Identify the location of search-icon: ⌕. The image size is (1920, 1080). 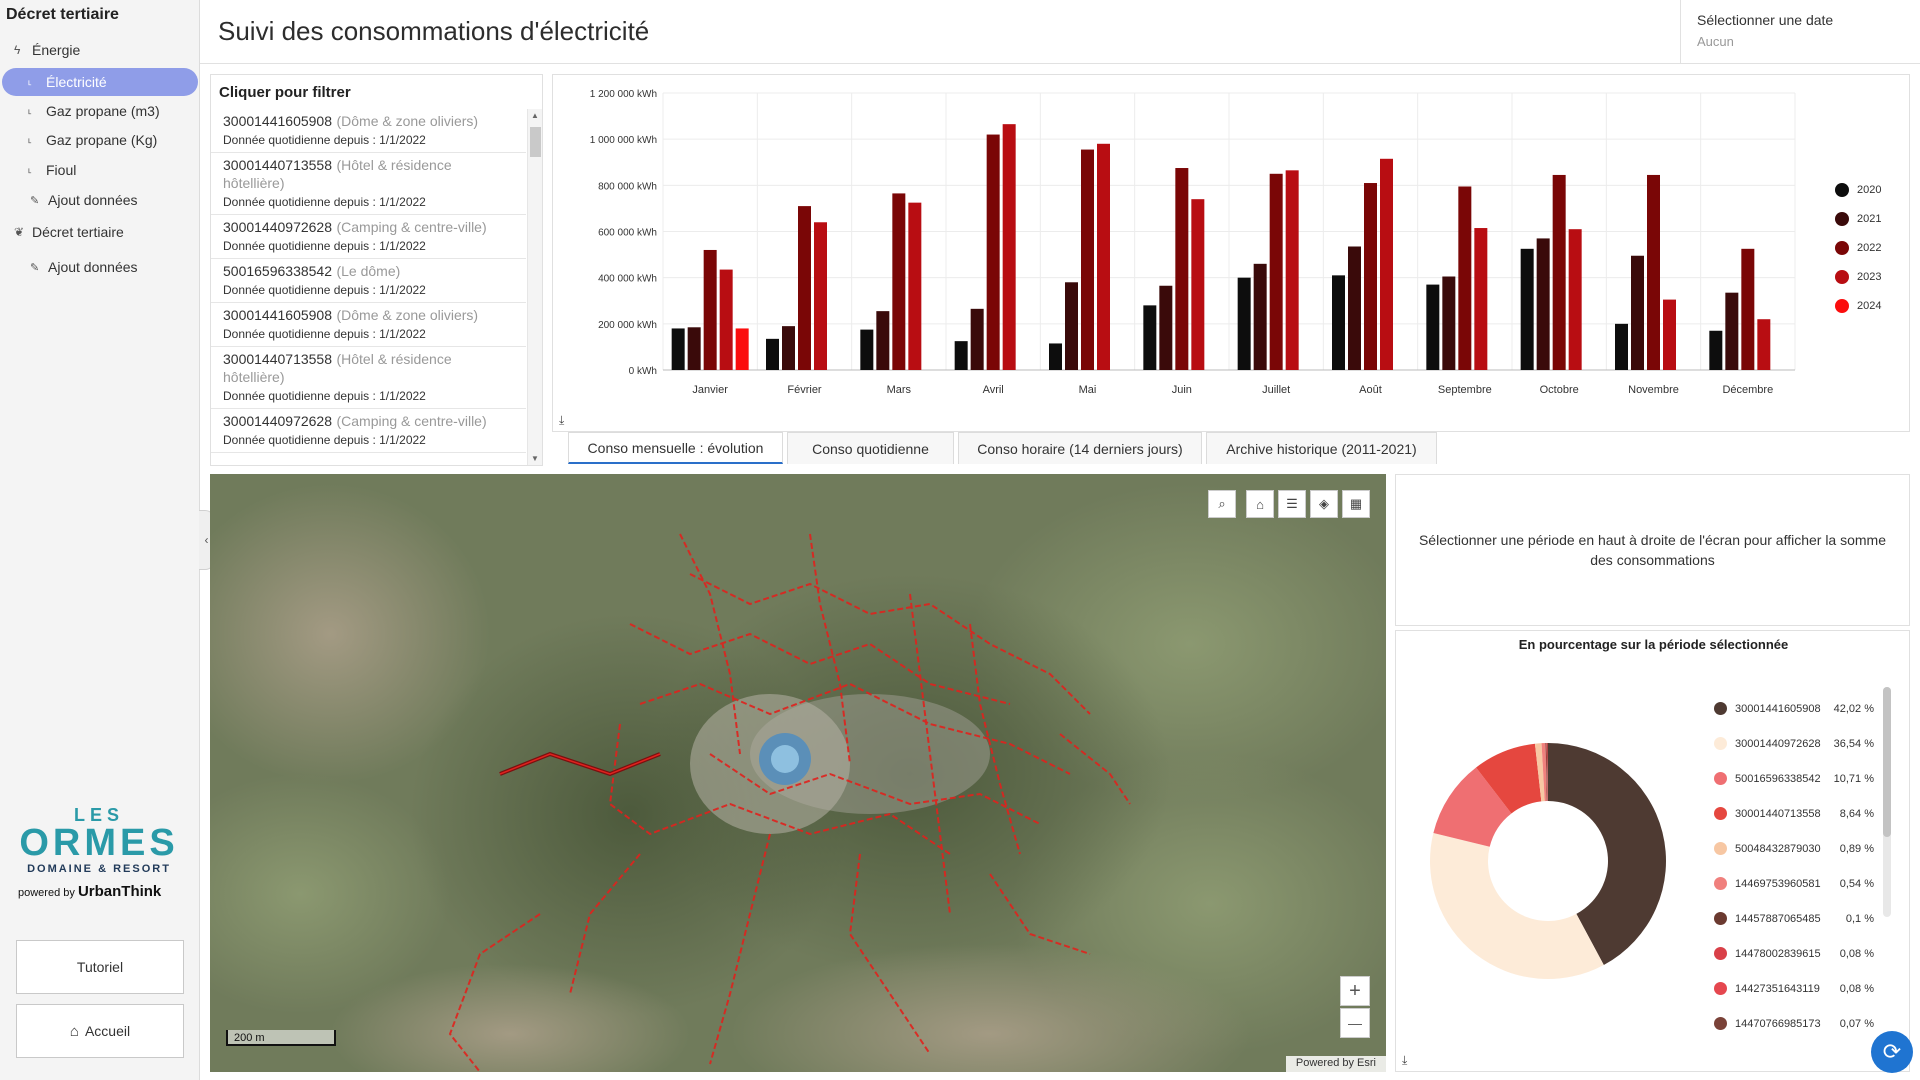
(1222, 504).